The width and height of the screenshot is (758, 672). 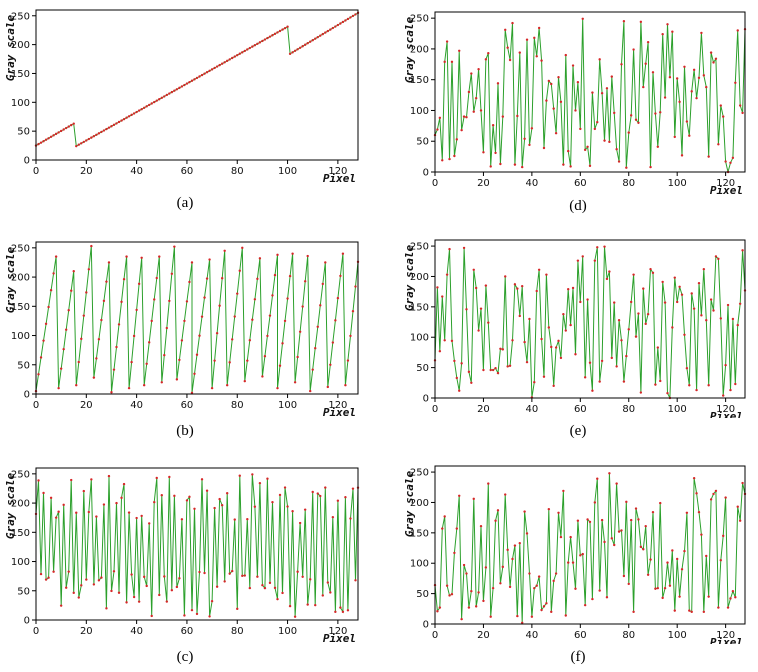 I want to click on y-tick-label: 0, so click(x=27, y=621).